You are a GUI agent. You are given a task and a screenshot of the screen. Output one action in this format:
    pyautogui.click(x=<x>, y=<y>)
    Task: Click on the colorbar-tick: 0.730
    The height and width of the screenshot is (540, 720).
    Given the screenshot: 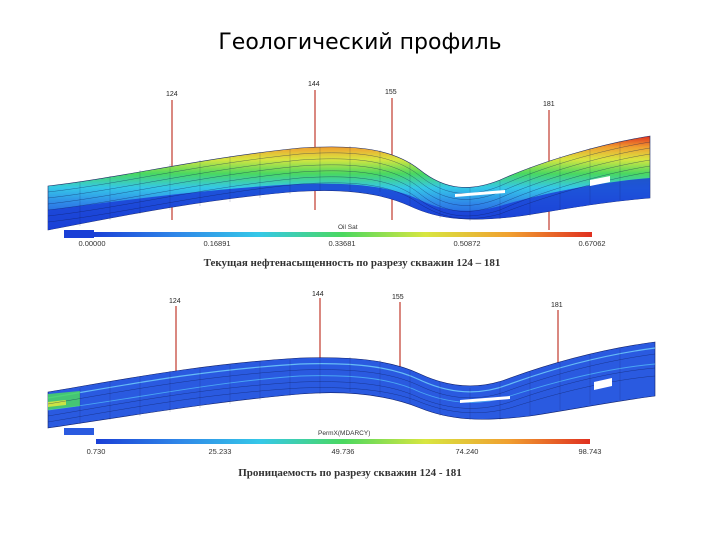 What is the action you would take?
    pyautogui.click(x=96, y=451)
    